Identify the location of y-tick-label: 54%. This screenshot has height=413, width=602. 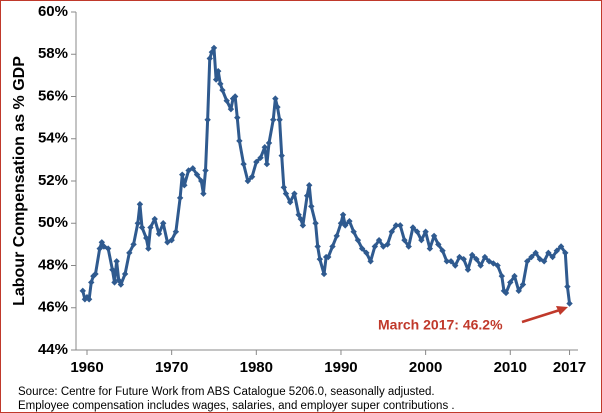
(53, 138).